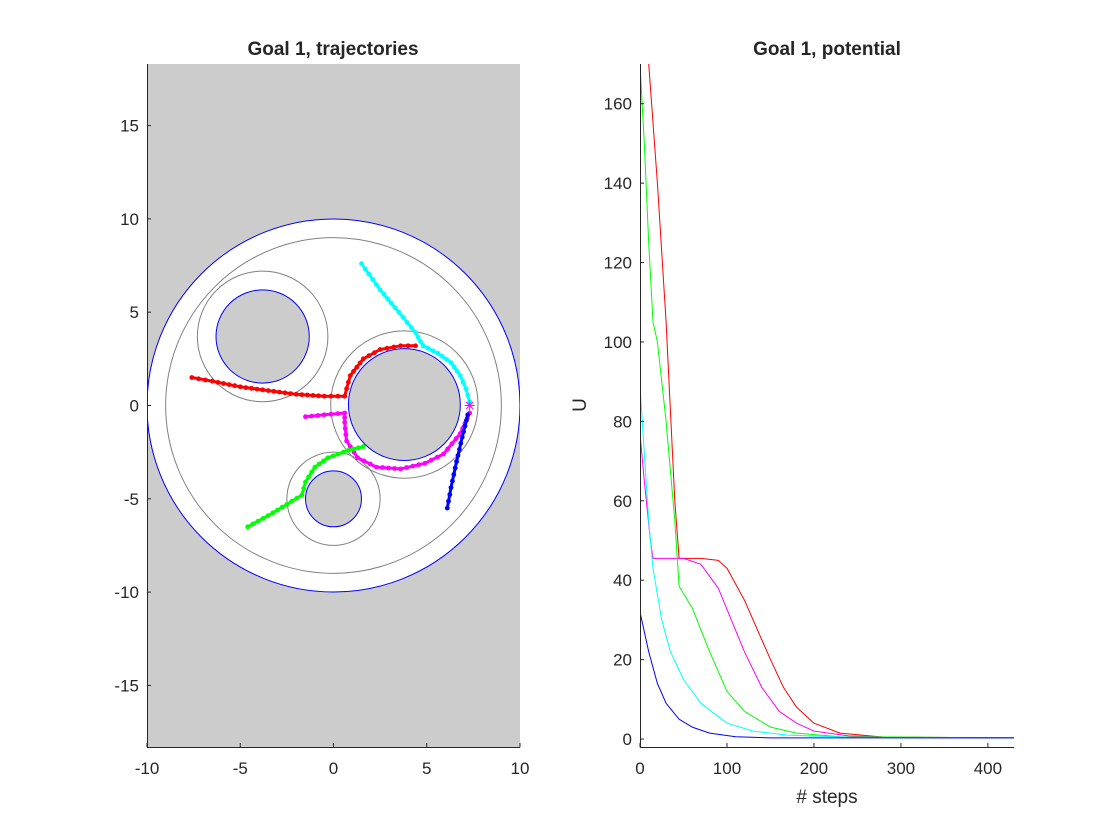 Image resolution: width=1120 pixels, height=840 pixels. I want to click on y-tick-label: 140, so click(618, 183).